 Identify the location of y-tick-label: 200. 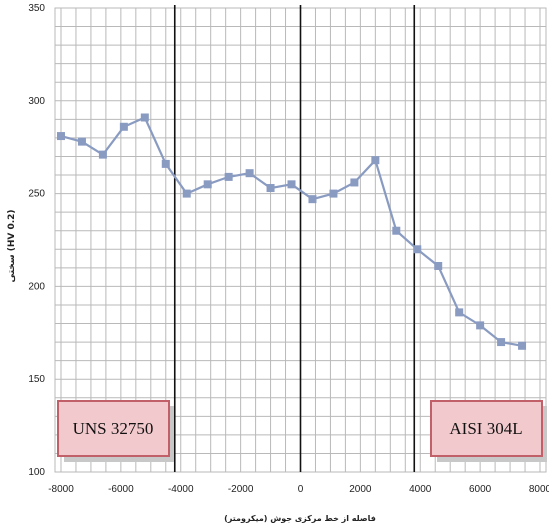
(36, 286).